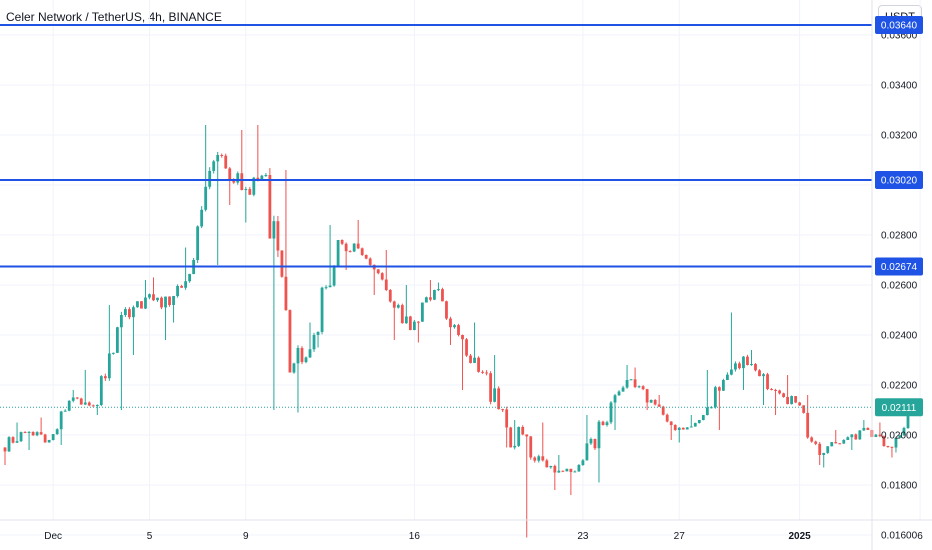 The height and width of the screenshot is (550, 932). I want to click on x-tick-label: 9, so click(246, 536).